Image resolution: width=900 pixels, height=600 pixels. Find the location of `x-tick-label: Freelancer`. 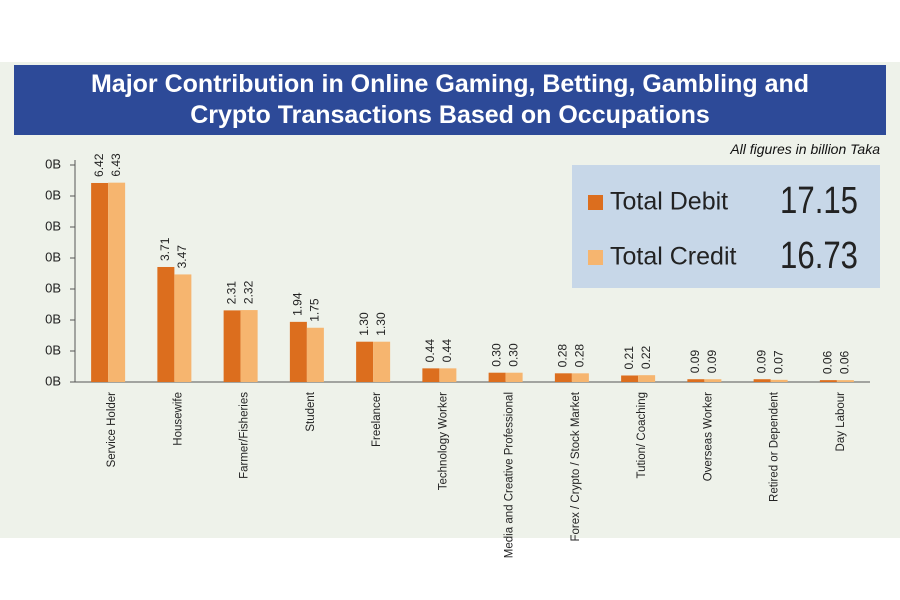

x-tick-label: Freelancer is located at coordinates (377, 419).